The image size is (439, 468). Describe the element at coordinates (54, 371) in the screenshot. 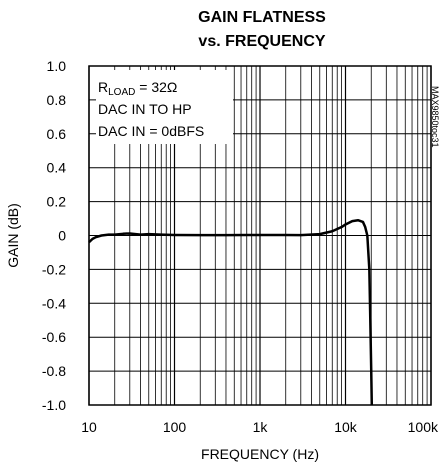

I see `y-tick-label: -0.8` at that location.